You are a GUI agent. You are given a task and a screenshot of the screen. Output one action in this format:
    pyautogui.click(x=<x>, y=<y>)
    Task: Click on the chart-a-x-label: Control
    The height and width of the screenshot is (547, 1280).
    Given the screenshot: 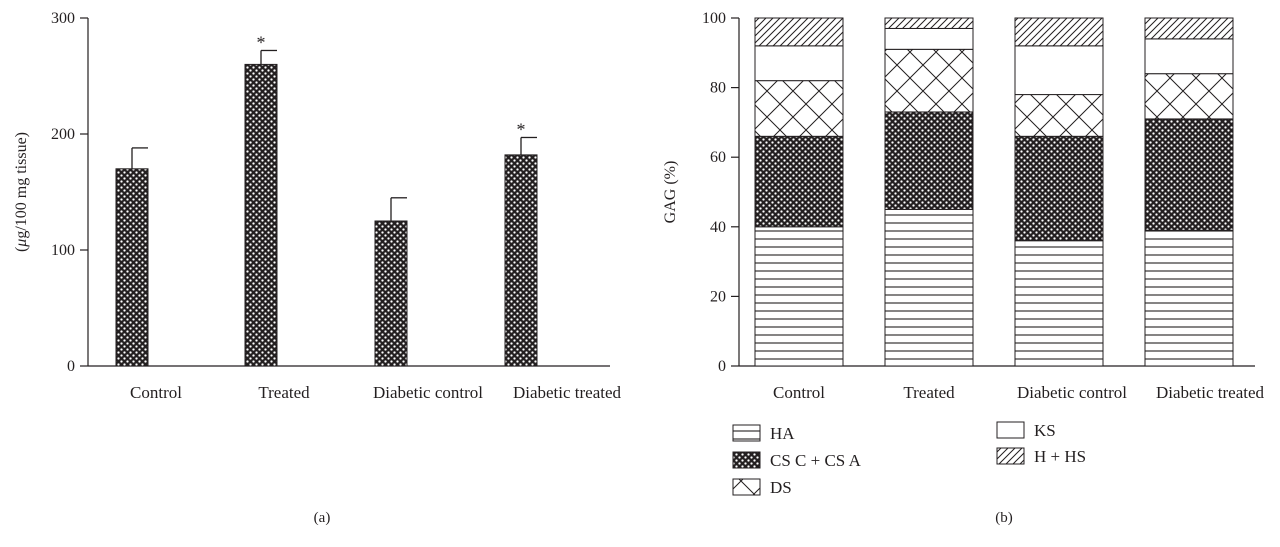 What is the action you would take?
    pyautogui.click(x=156, y=392)
    